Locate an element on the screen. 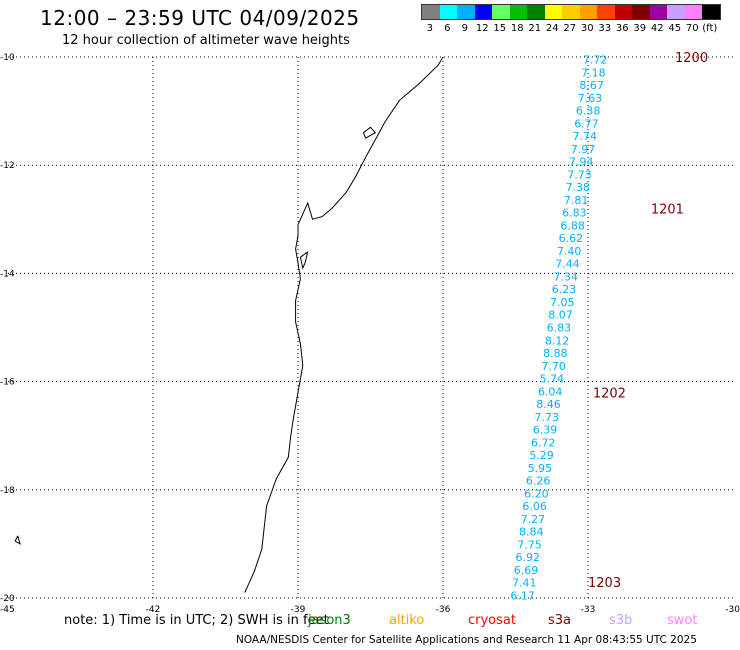 This screenshot has width=740, height=650. wave-height-point: 6.92 is located at coordinates (528, 557).